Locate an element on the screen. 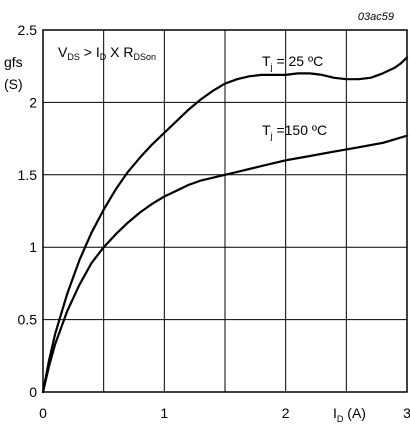 This screenshot has width=410, height=428. y-tick-label: 0 is located at coordinates (33, 392).